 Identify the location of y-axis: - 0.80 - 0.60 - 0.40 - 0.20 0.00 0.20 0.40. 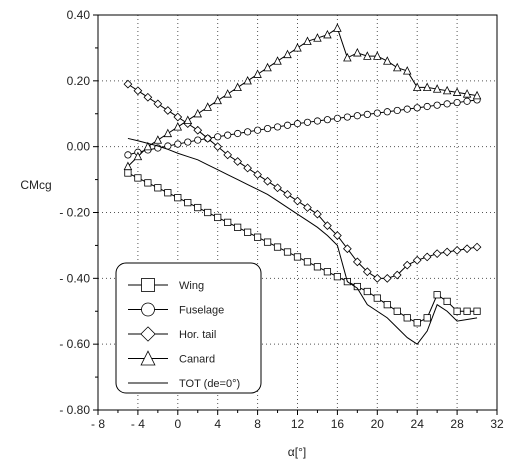
(78, 212).